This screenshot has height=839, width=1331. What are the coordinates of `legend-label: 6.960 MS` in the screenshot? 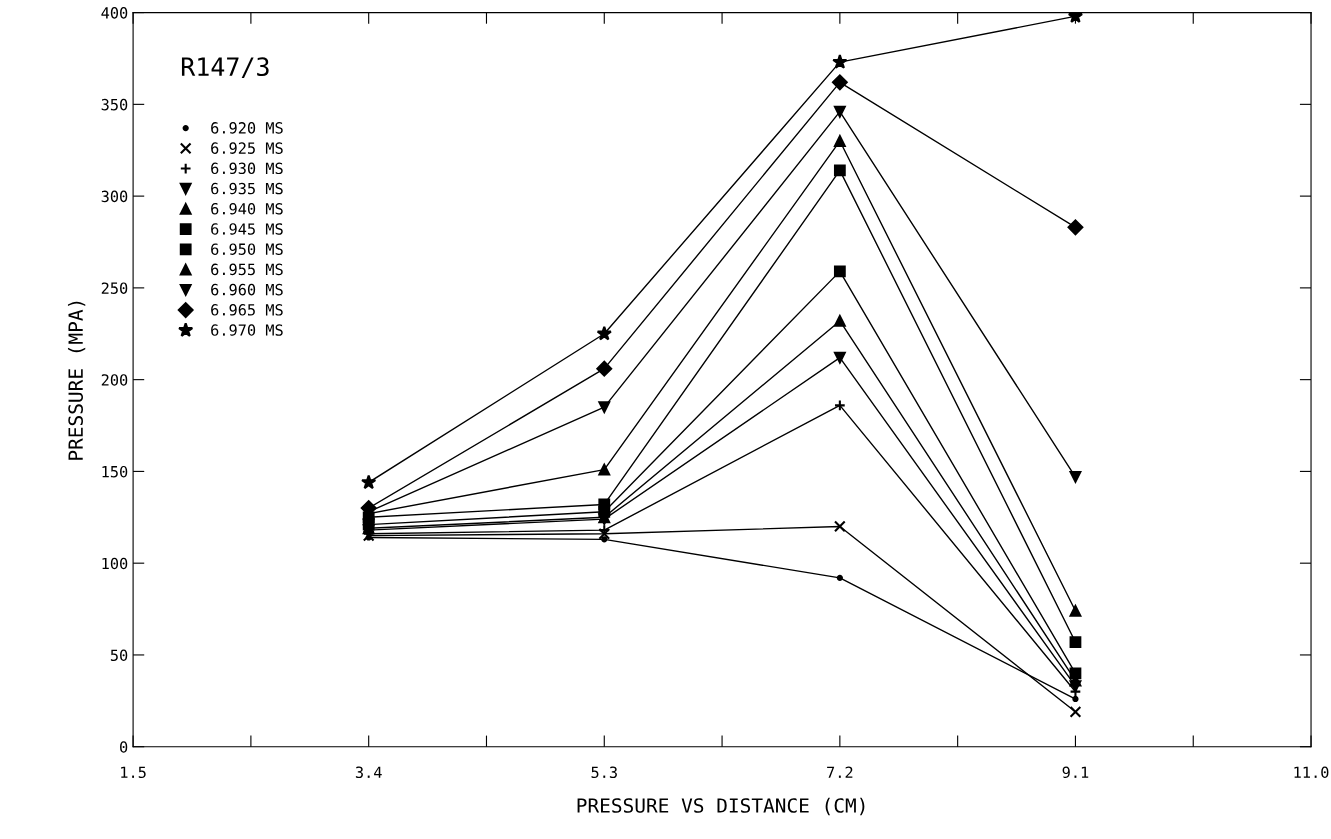 It's located at (247, 289).